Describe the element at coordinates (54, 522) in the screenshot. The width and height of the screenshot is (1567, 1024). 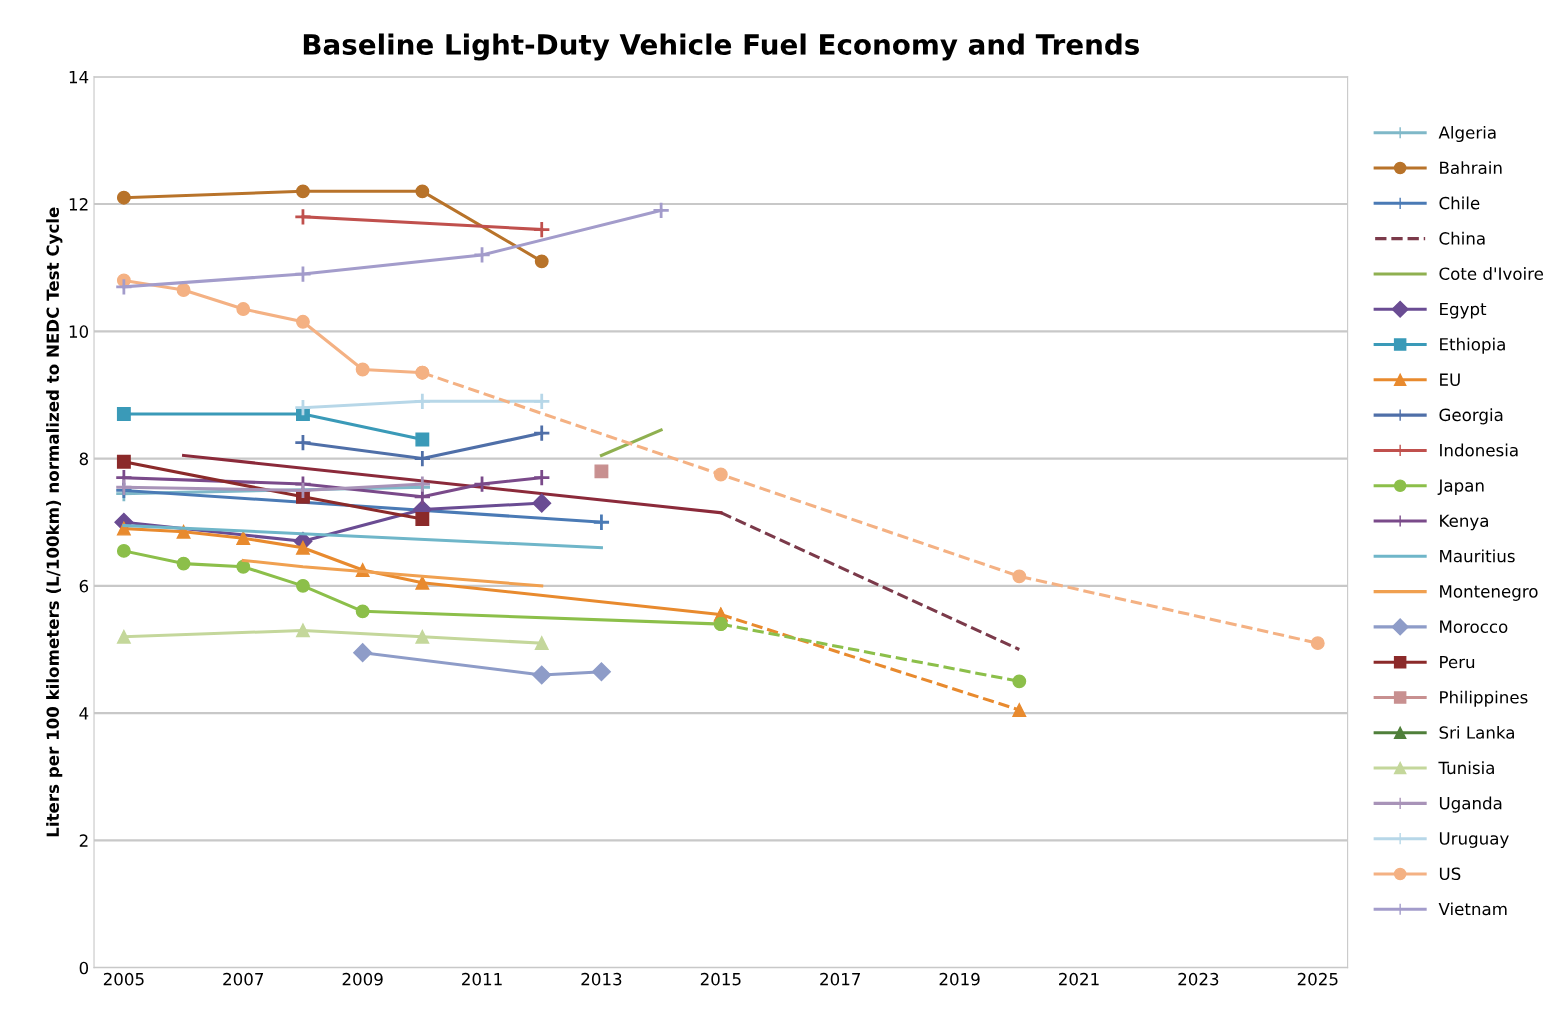
I see `y-axis-title: Liters per 100 kilometers (L/100km) normalized to NEDC Test Cycle` at that location.